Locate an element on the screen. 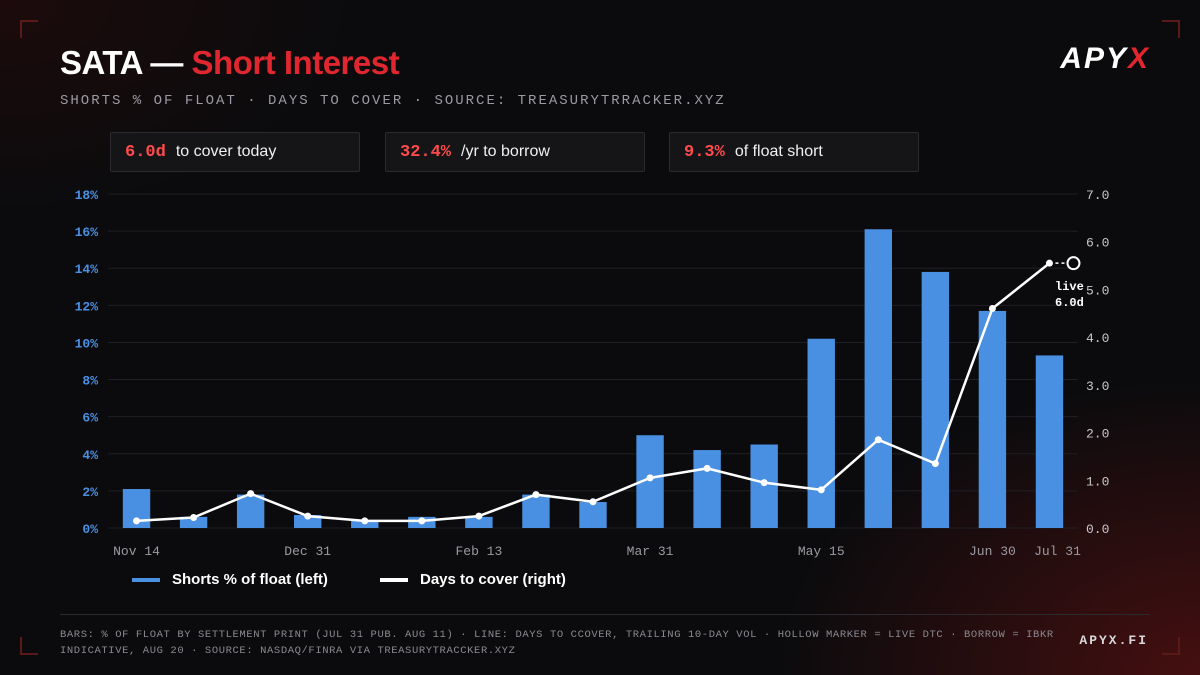 The width and height of the screenshot is (1200, 675). x-axis-tick-label: May 15 is located at coordinates (821, 551).